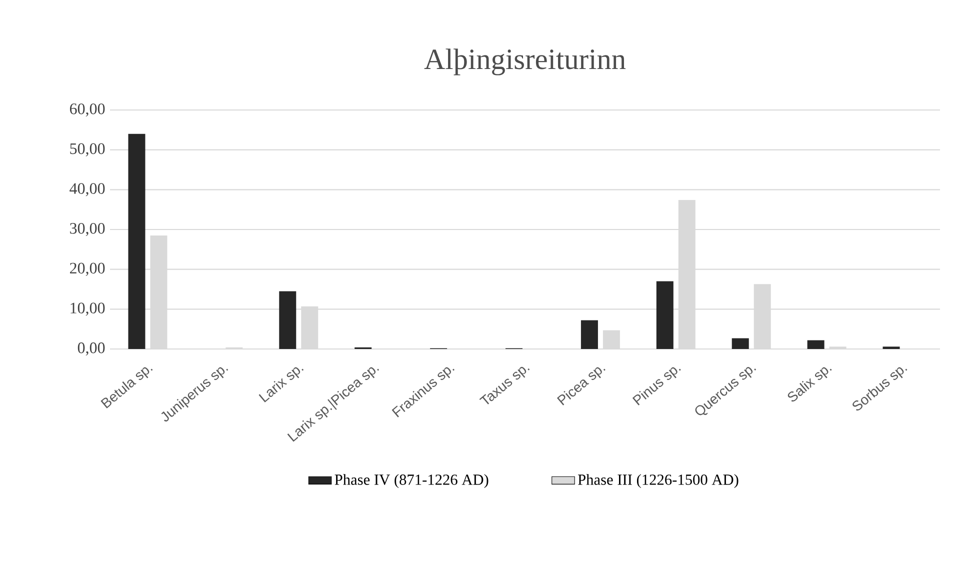  Describe the element at coordinates (411, 481) in the screenshot. I see `legend-label: Phase IV (871-1226 AD)` at that location.